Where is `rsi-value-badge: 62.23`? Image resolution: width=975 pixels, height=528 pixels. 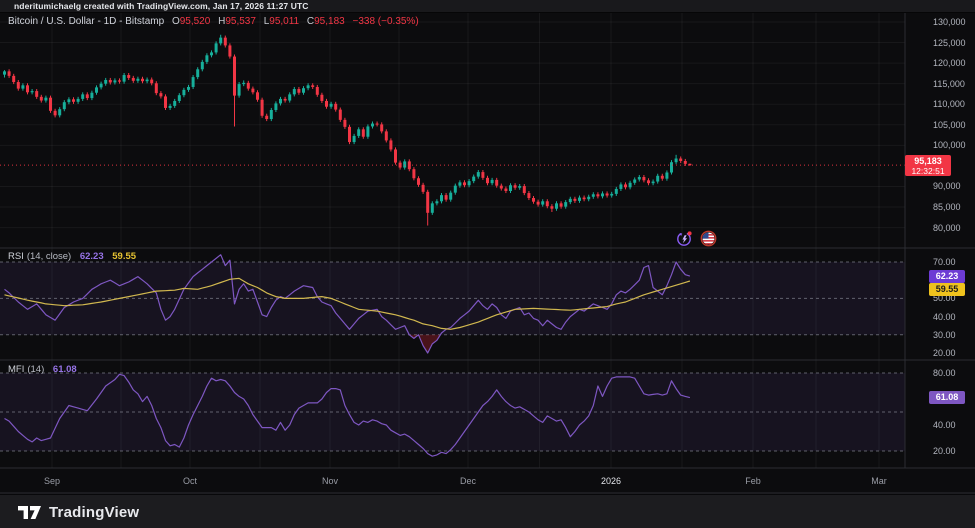 rsi-value-badge: 62.23 is located at coordinates (947, 276).